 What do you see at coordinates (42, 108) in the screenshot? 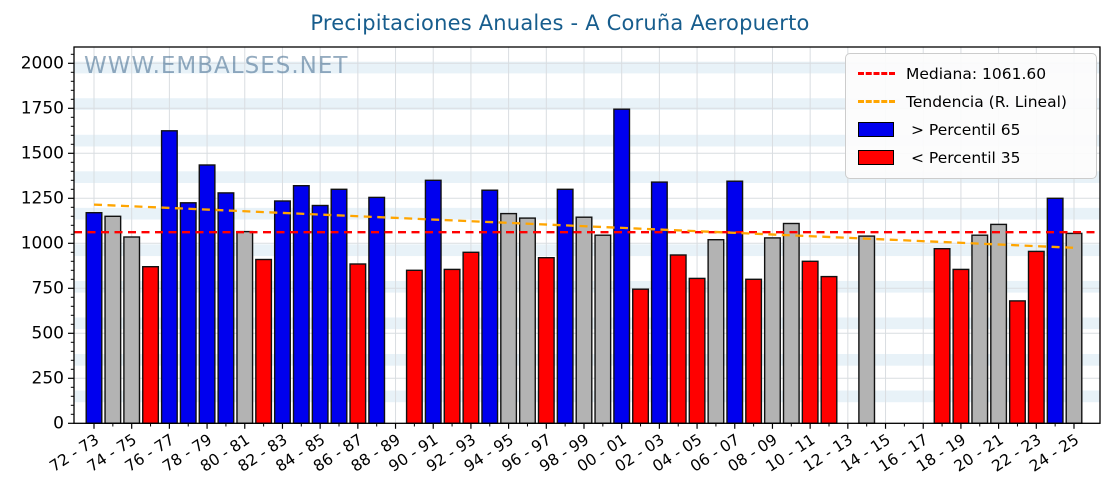
I see `y-tick-label: 1750` at bounding box center [42, 108].